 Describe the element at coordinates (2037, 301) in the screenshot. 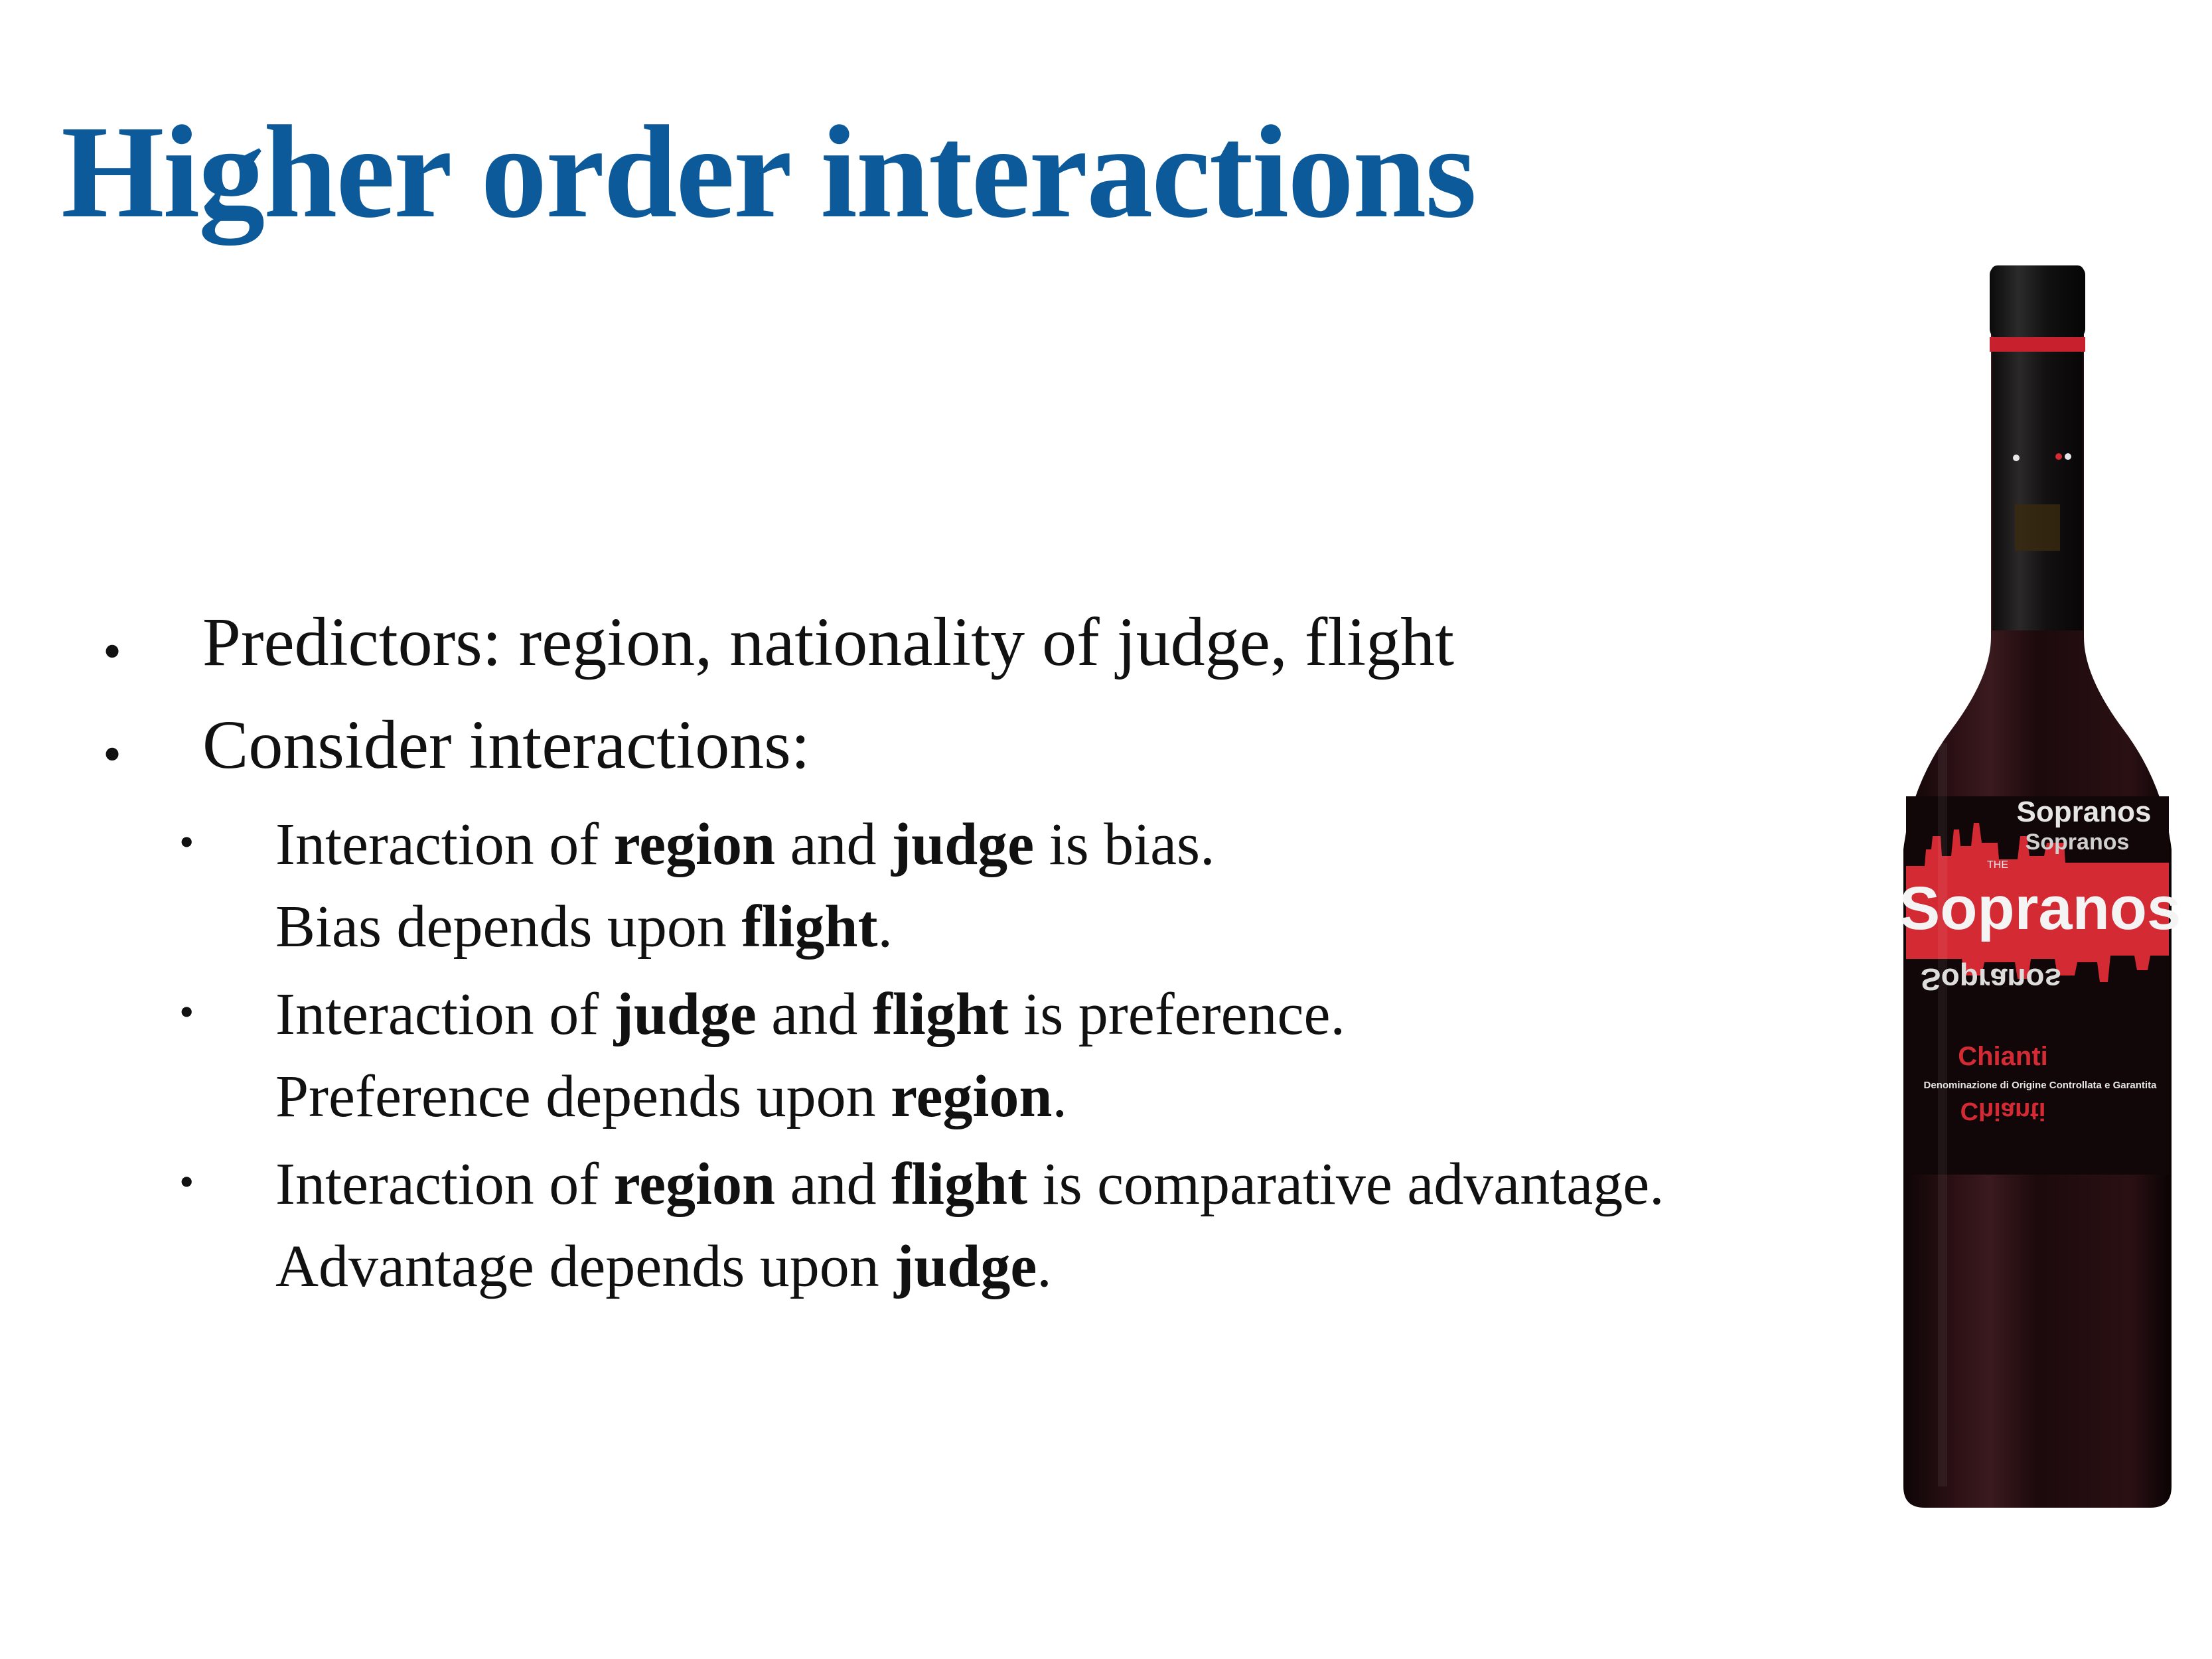

I see `bottle-capsule` at that location.